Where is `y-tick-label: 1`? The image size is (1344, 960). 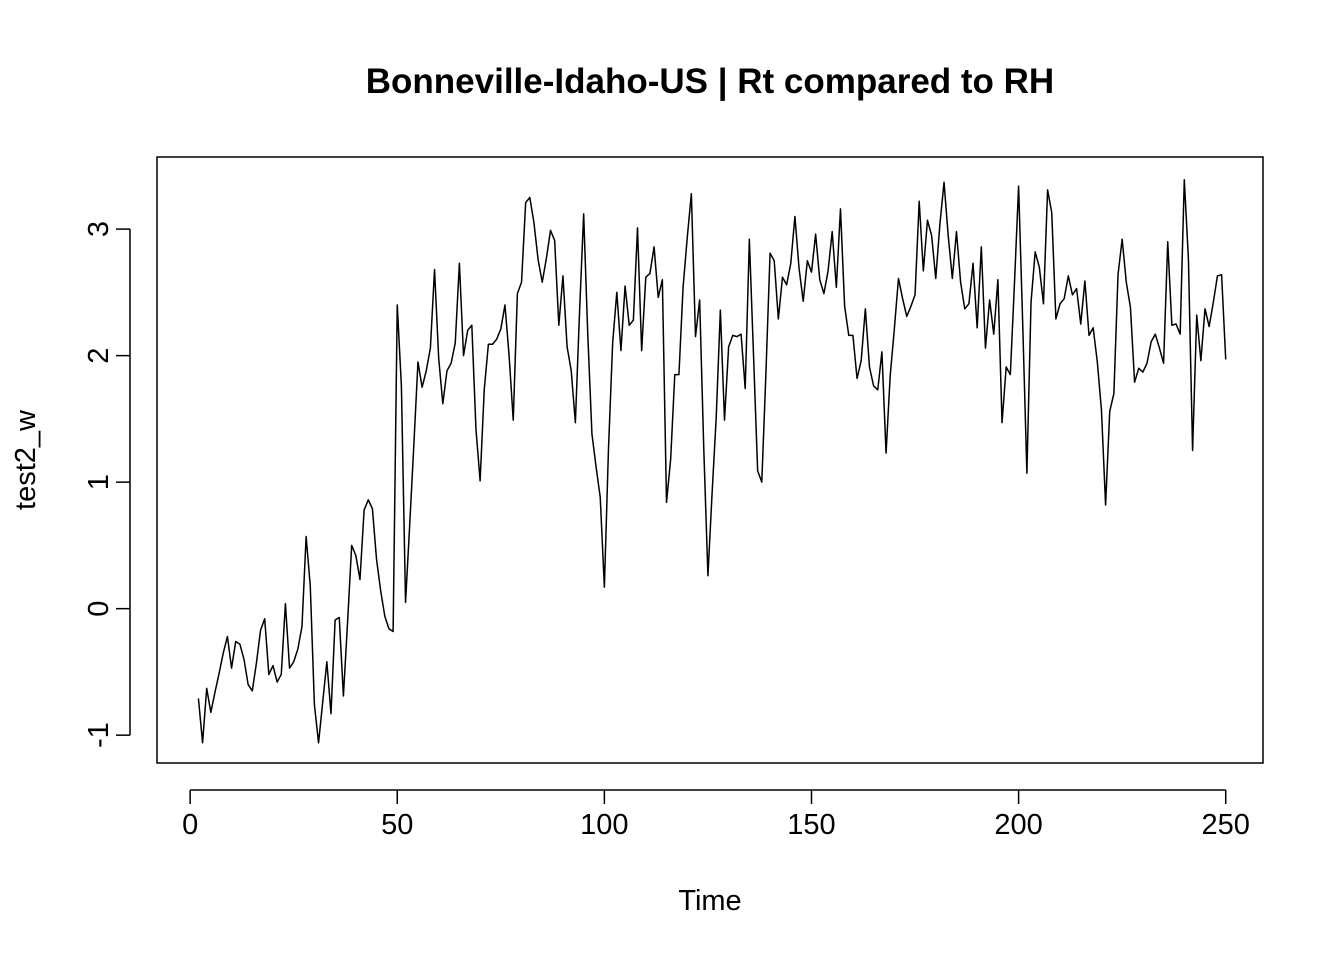 y-tick-label: 1 is located at coordinates (99, 482).